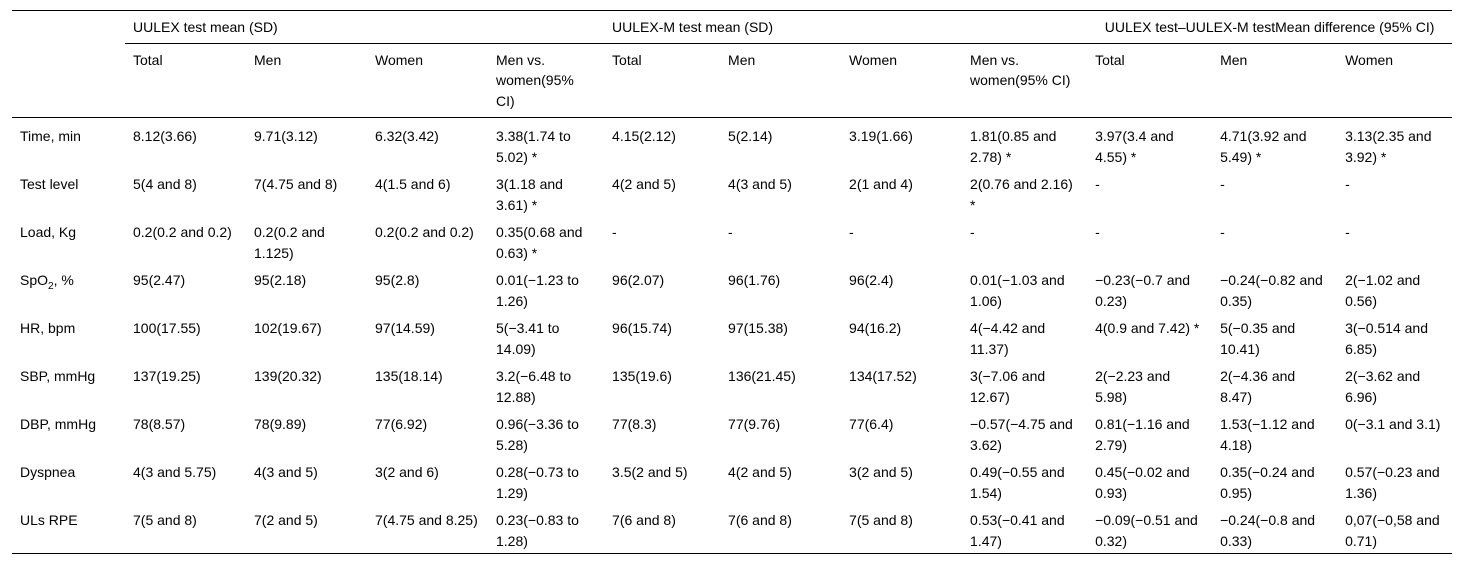  Describe the element at coordinates (881, 184) in the screenshot. I see `table-cell: 2(1 and 4)` at that location.